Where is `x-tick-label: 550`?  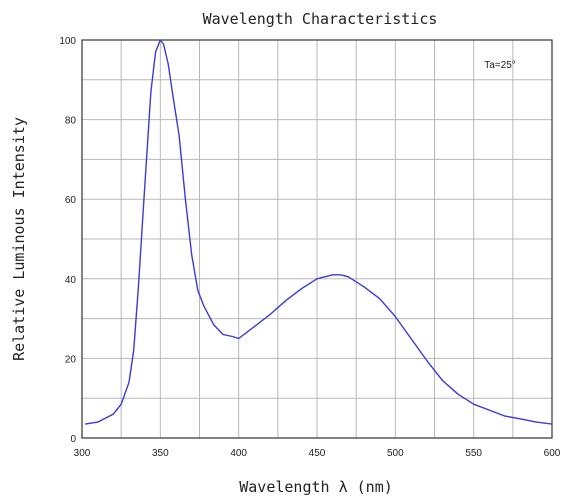
x-tick-label: 550 is located at coordinates (473, 453).